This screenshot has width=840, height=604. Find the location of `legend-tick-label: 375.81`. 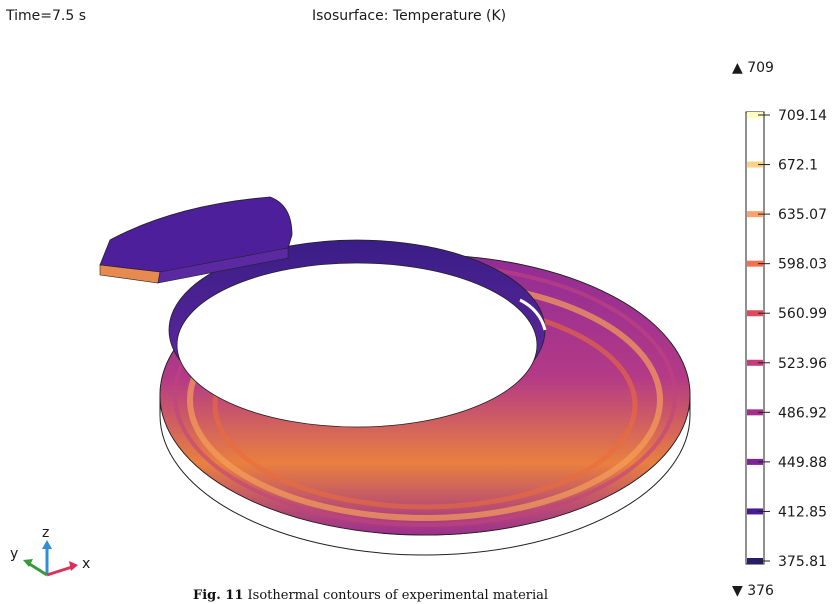

legend-tick-label: 375.81 is located at coordinates (802, 562).